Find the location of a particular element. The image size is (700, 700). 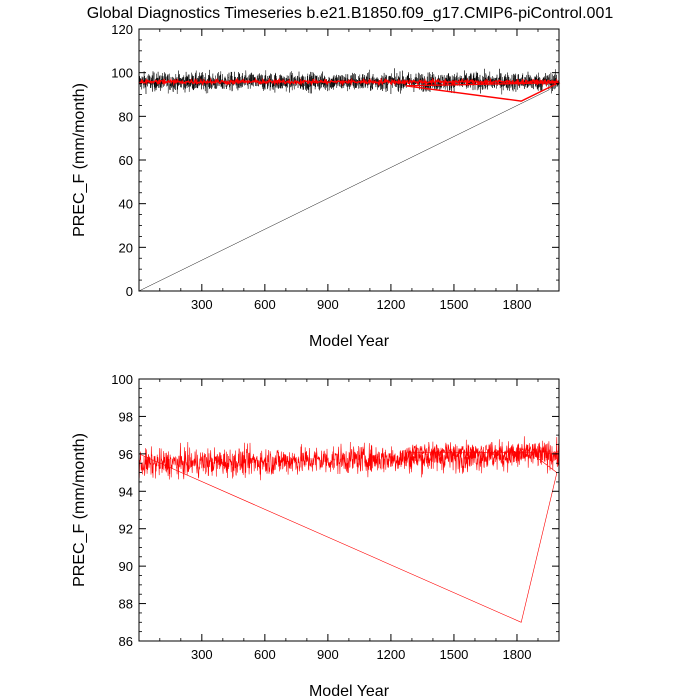

y-tick-label: 86 is located at coordinates (126, 641).